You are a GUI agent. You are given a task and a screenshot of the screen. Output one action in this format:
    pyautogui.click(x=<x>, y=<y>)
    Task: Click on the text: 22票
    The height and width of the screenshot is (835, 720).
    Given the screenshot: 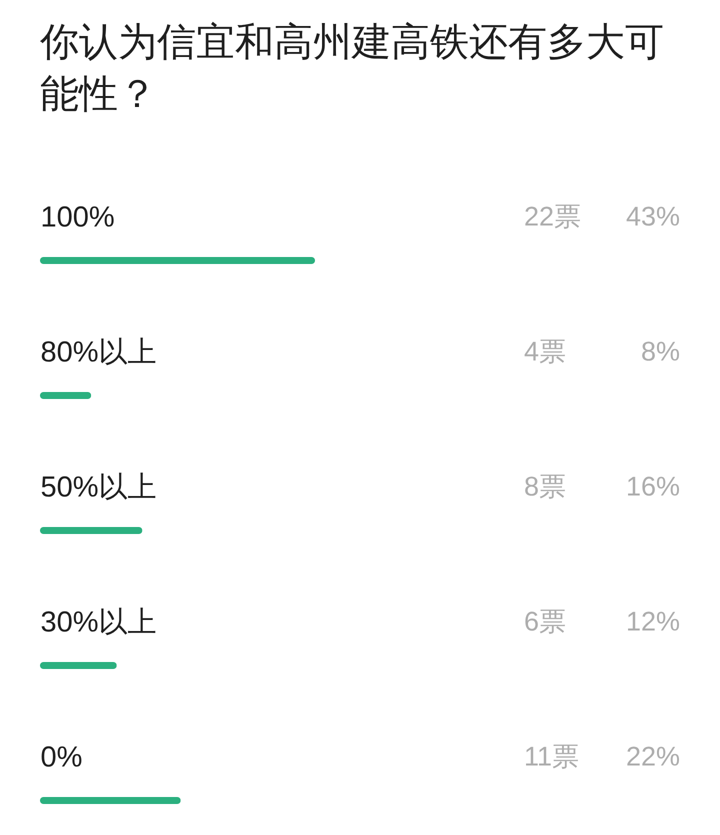 What is the action you would take?
    pyautogui.click(x=553, y=217)
    